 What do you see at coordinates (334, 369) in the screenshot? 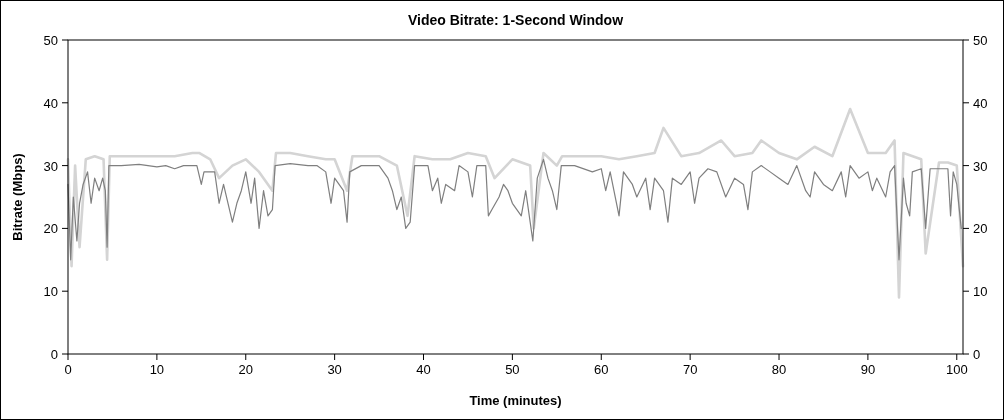
I see `x-tick-label: 30` at bounding box center [334, 369].